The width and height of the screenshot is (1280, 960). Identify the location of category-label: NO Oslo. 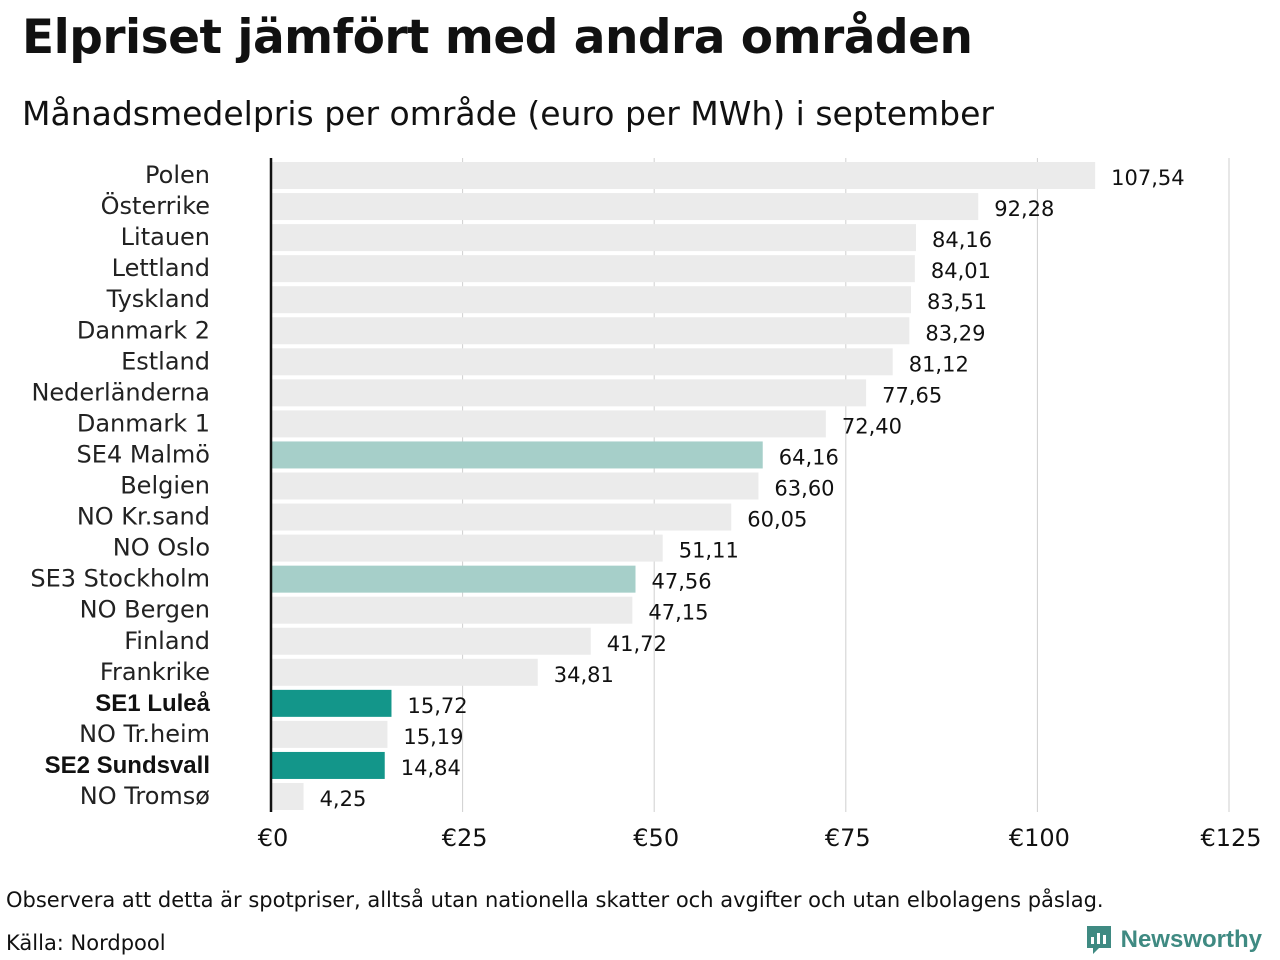
(161, 548).